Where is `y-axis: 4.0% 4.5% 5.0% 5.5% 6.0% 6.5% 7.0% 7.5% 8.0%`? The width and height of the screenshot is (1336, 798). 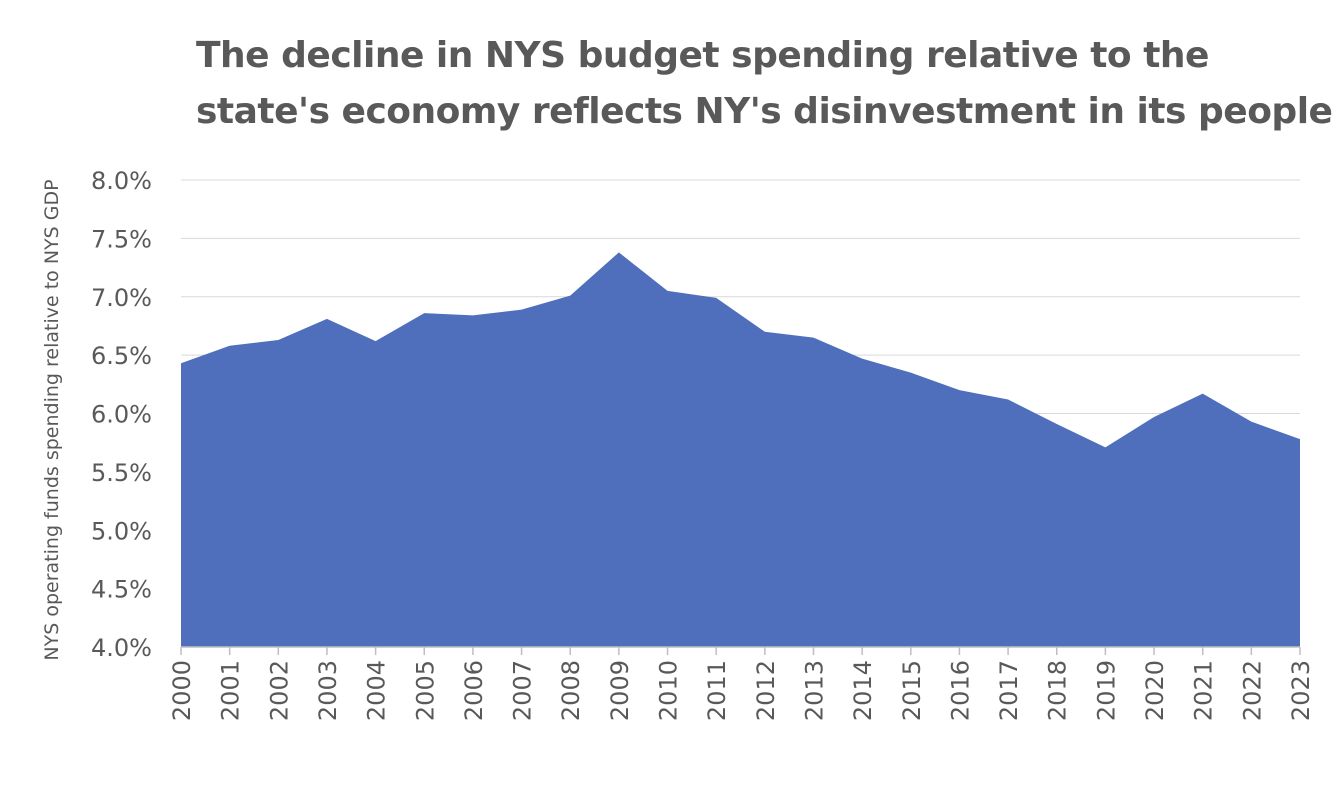 y-axis: 4.0% 4.5% 5.0% 5.5% 6.0% 6.5% 7.0% 7.5% 8.0% is located at coordinates (121, 414).